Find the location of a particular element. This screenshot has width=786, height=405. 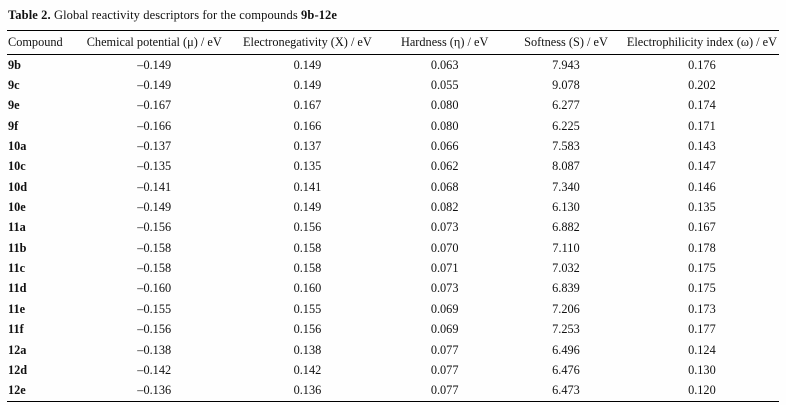

column-header: Softness (S) / eV is located at coordinates (566, 42).